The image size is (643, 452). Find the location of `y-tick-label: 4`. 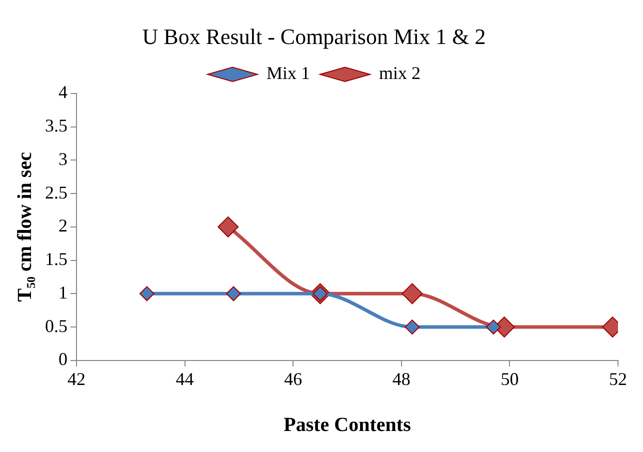

y-tick-label: 4 is located at coordinates (63, 92).